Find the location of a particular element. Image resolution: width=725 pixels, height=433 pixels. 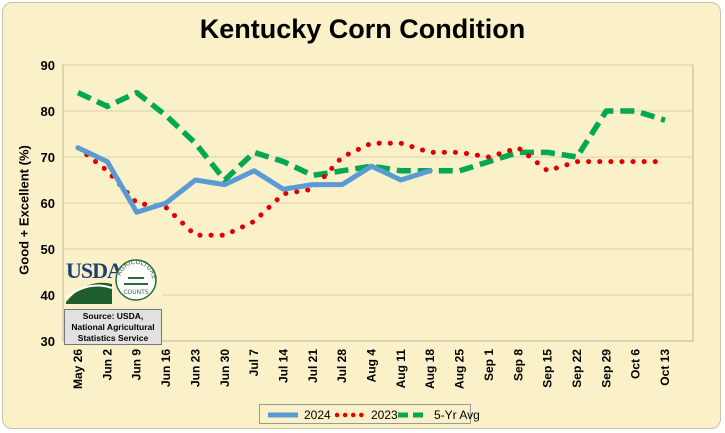

x-tick-label: Oct 13 is located at coordinates (665, 367).